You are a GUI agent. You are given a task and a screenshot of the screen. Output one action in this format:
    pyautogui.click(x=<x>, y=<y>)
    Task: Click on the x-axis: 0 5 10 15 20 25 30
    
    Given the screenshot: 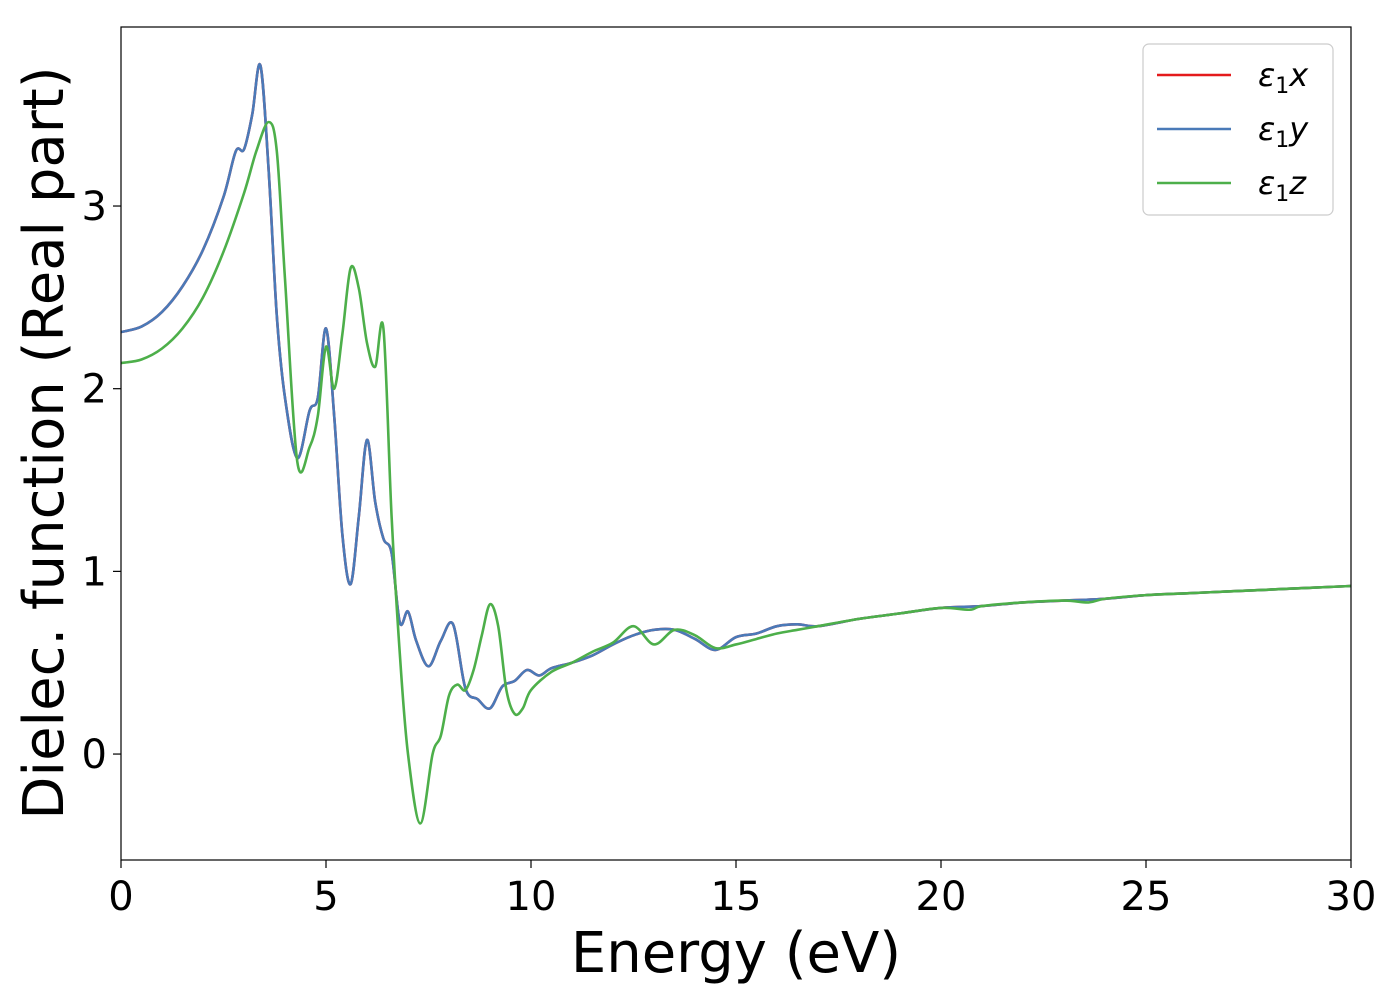 What is the action you would take?
    pyautogui.click(x=742, y=890)
    